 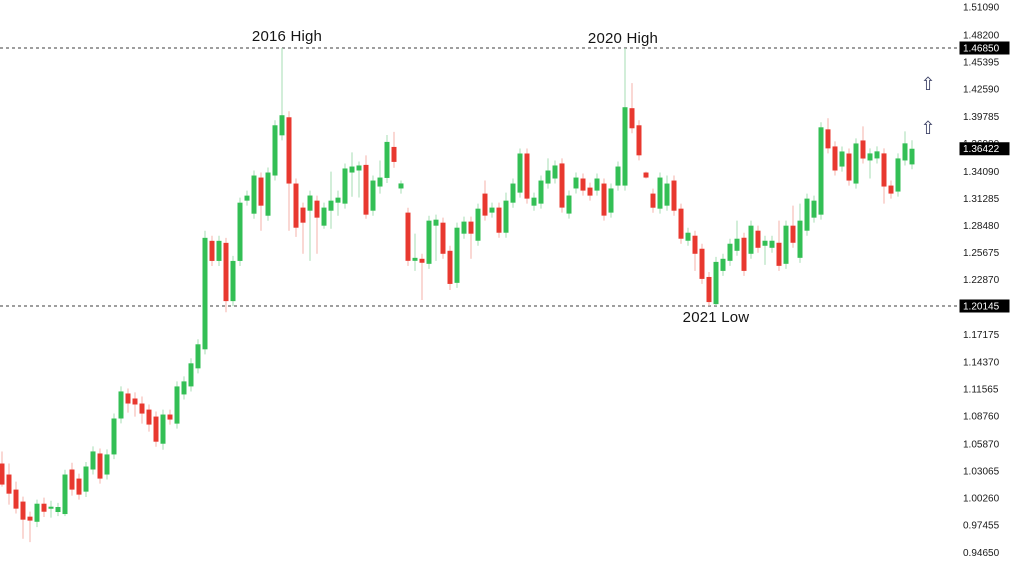 What do you see at coordinates (981, 199) in the screenshot?
I see `y-axis-tick-label: 1.31285` at bounding box center [981, 199].